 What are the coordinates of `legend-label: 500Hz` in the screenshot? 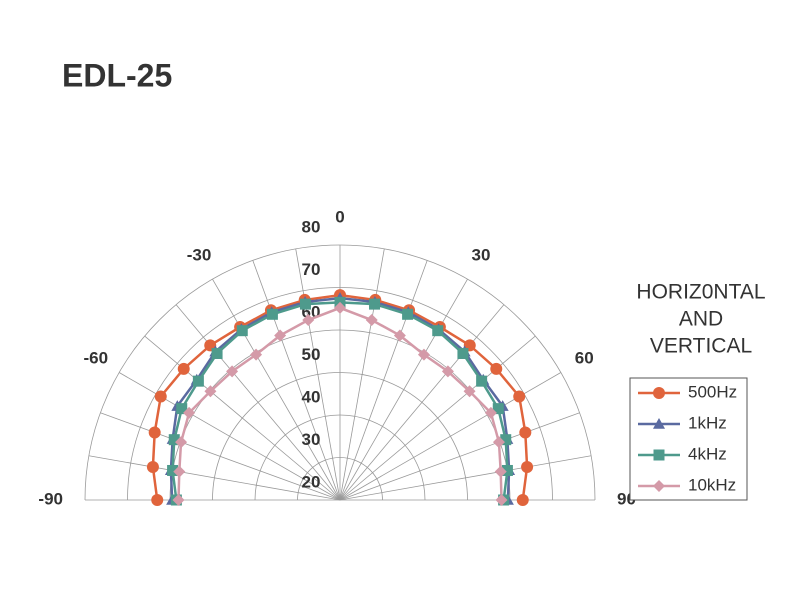 It's located at (712, 391).